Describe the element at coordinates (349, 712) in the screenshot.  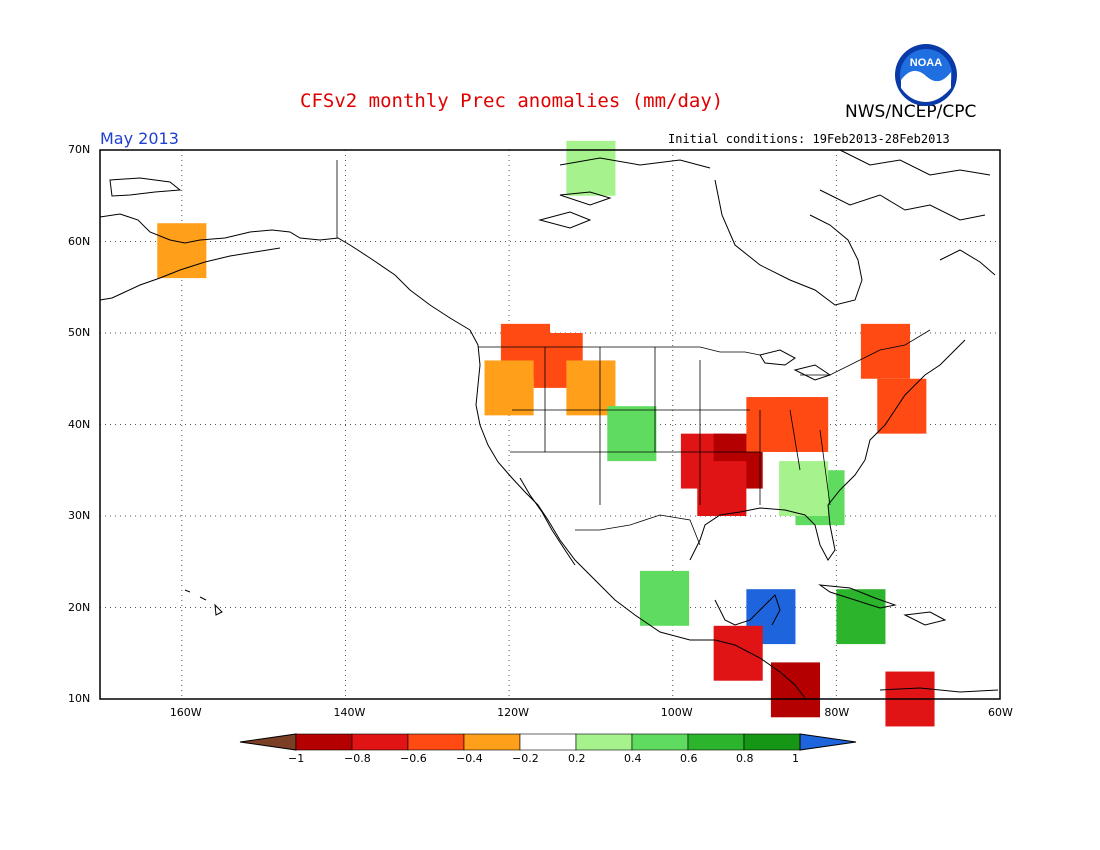
I see `lon-label: 140W` at that location.